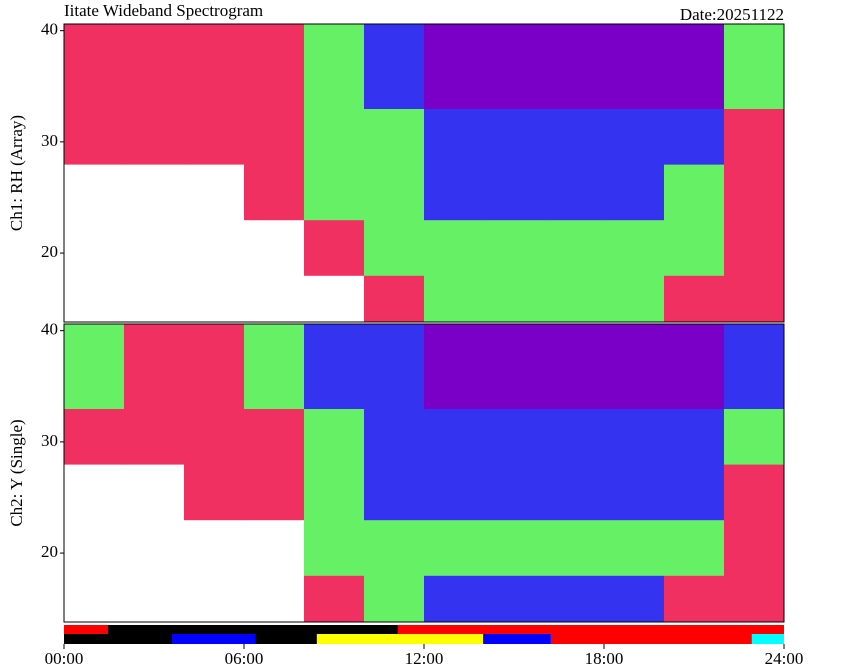 This screenshot has height=668, width=848. I want to click on y-tick-label: 40, so click(49, 329).